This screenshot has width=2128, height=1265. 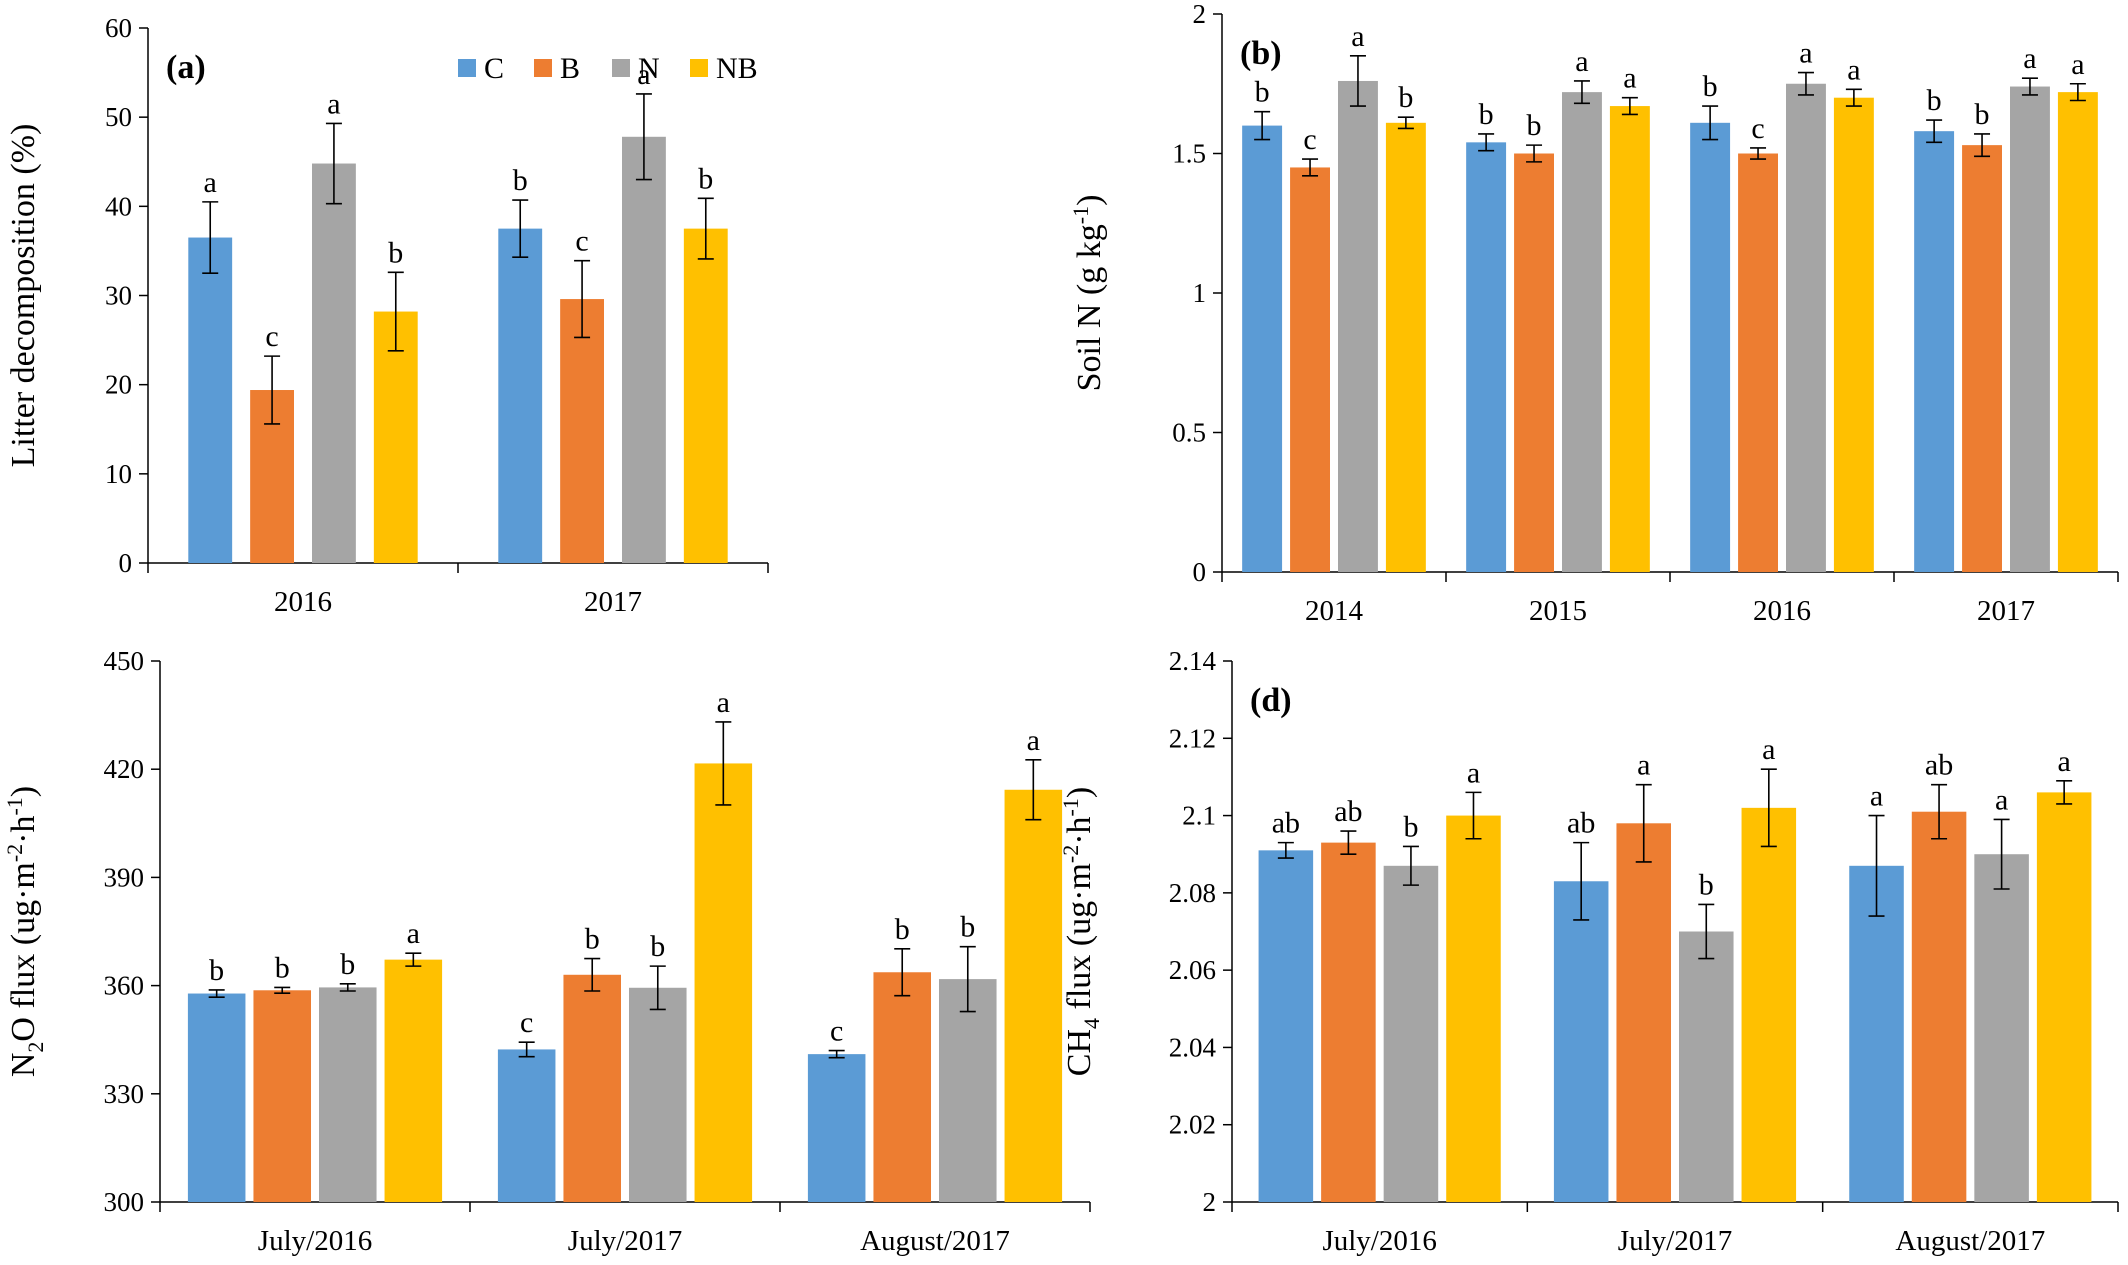 I want to click on y-tick-label: 1.5, so click(x=1189, y=154).